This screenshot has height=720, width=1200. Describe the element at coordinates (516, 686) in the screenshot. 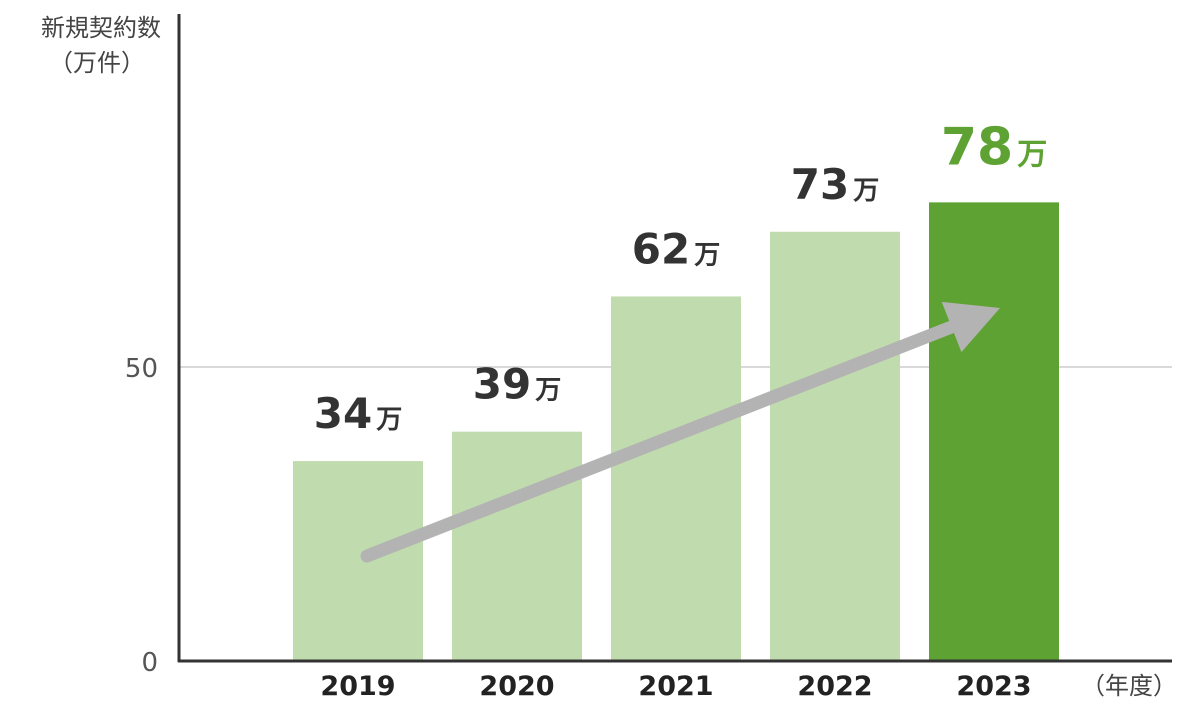

I see `x-tick-2020: 2020` at that location.